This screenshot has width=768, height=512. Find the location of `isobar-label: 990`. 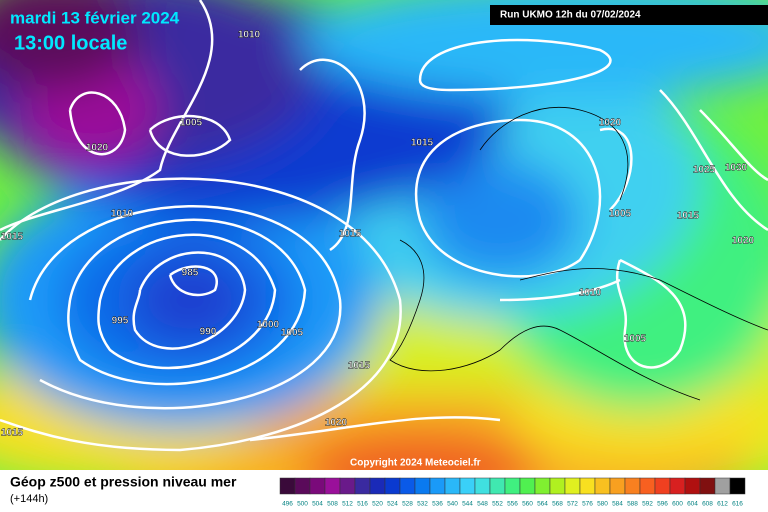

isobar-label: 990 is located at coordinates (208, 332).